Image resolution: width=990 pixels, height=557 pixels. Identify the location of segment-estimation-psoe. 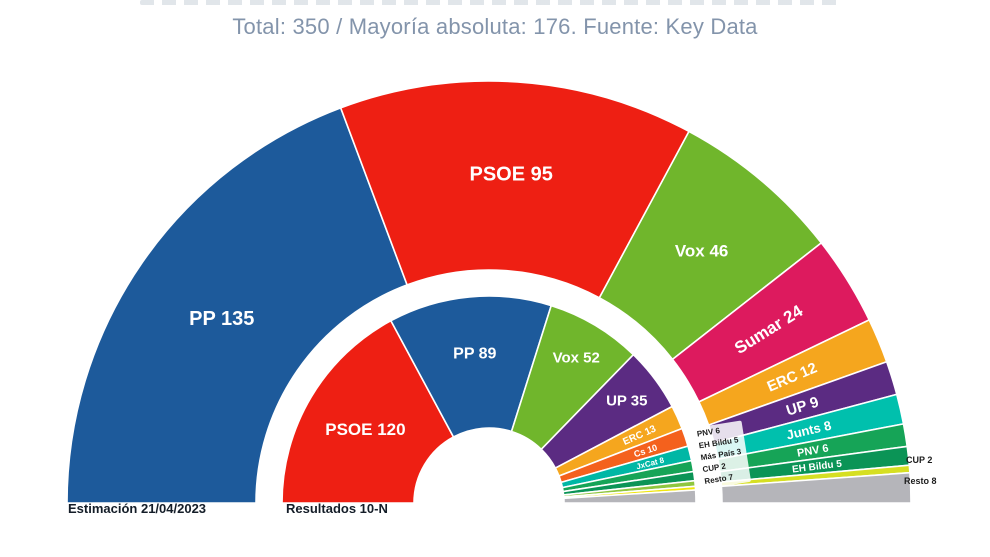
(515, 189).